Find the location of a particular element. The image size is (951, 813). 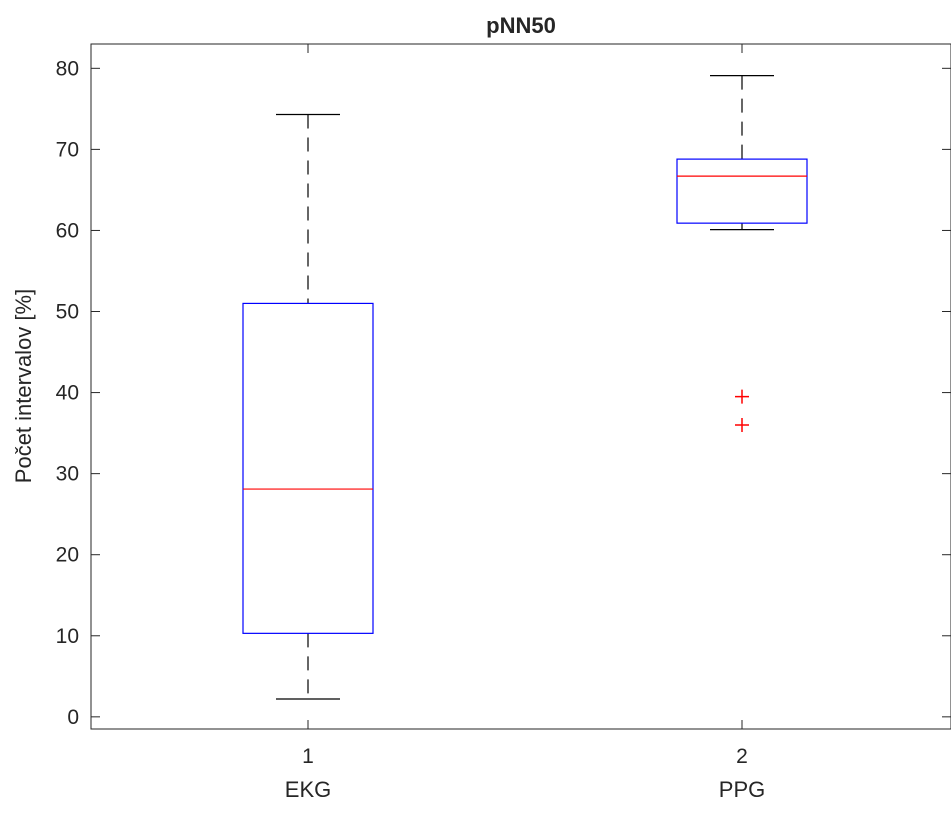

group-label: PPG is located at coordinates (742, 789).